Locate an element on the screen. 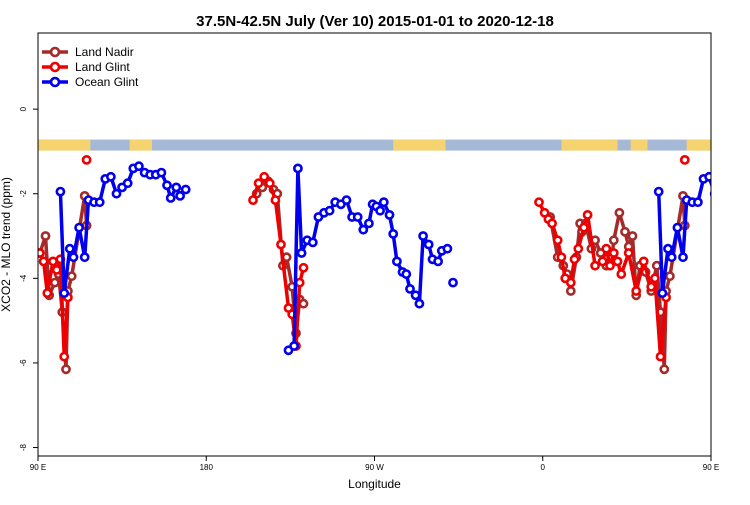  land-ocean-strip is located at coordinates (374, 145).